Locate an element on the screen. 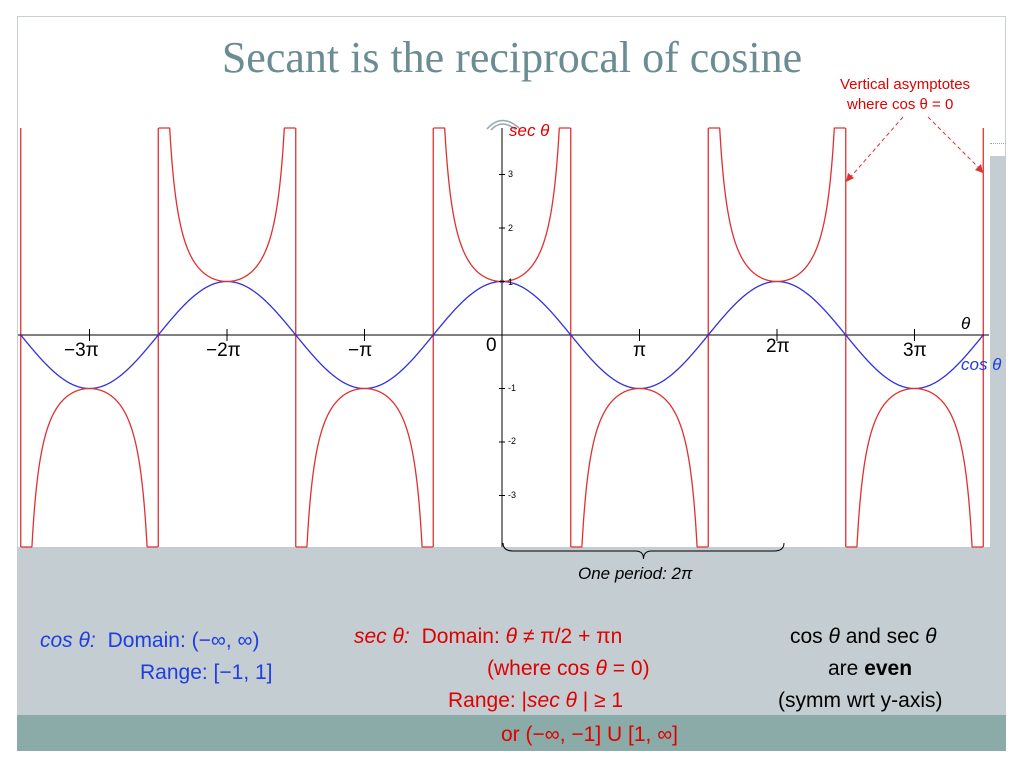 This screenshot has width=1024, height=768. slide-title: Secant is the reciprocal of cosine is located at coordinates (512, 57).